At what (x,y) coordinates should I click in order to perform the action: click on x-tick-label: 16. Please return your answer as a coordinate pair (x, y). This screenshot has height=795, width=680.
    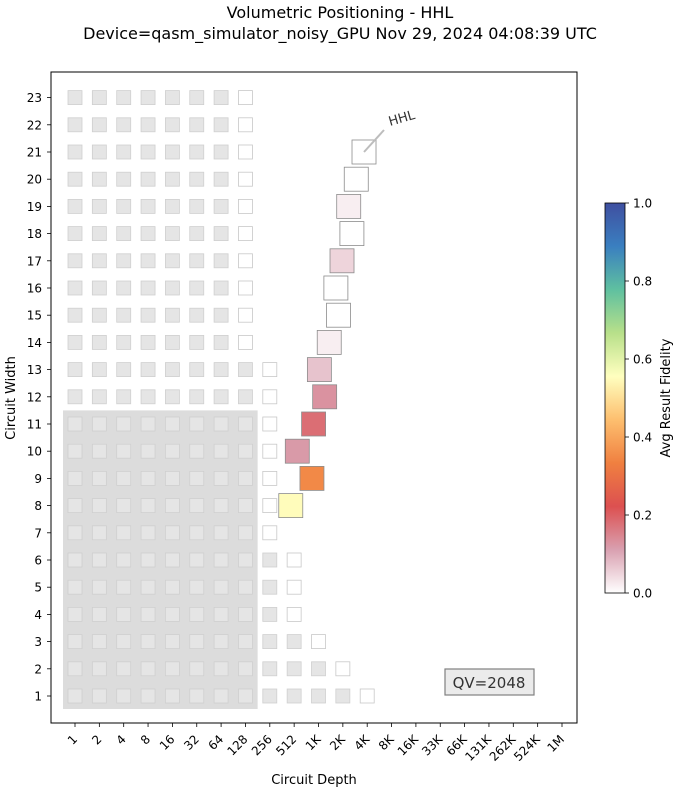
    Looking at the image, I should click on (167, 742).